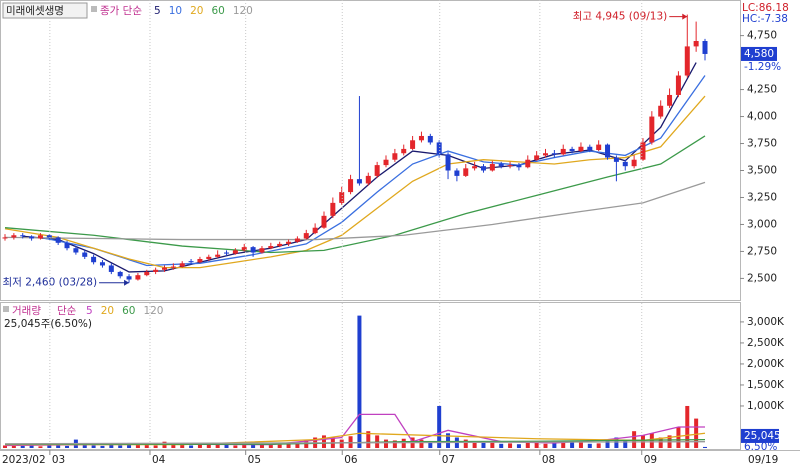 Image resolution: width=800 pixels, height=469 pixels. Describe the element at coordinates (351, 460) in the screenshot. I see `x-tick-label: 06` at that location.